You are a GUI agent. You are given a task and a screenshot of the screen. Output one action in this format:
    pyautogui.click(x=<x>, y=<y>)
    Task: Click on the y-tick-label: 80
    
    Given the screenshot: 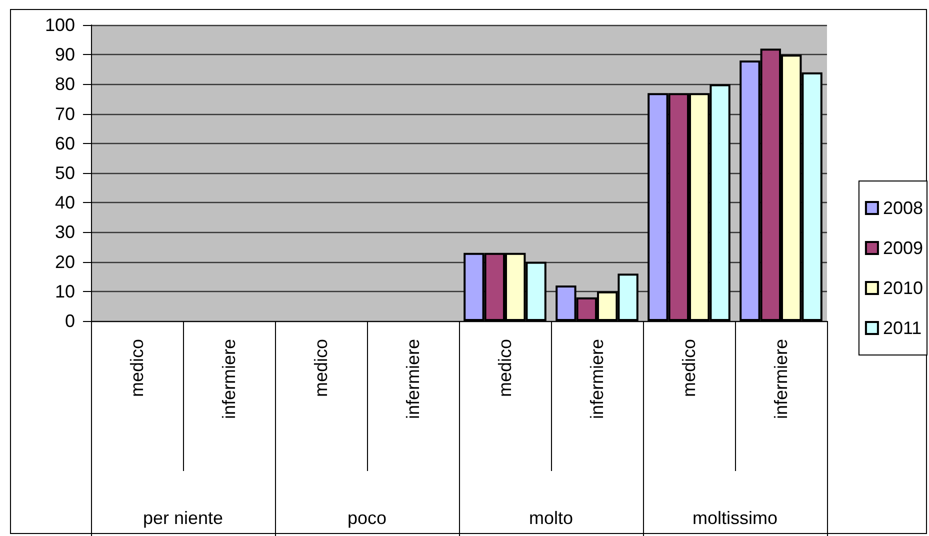 What is the action you would take?
    pyautogui.click(x=64, y=84)
    